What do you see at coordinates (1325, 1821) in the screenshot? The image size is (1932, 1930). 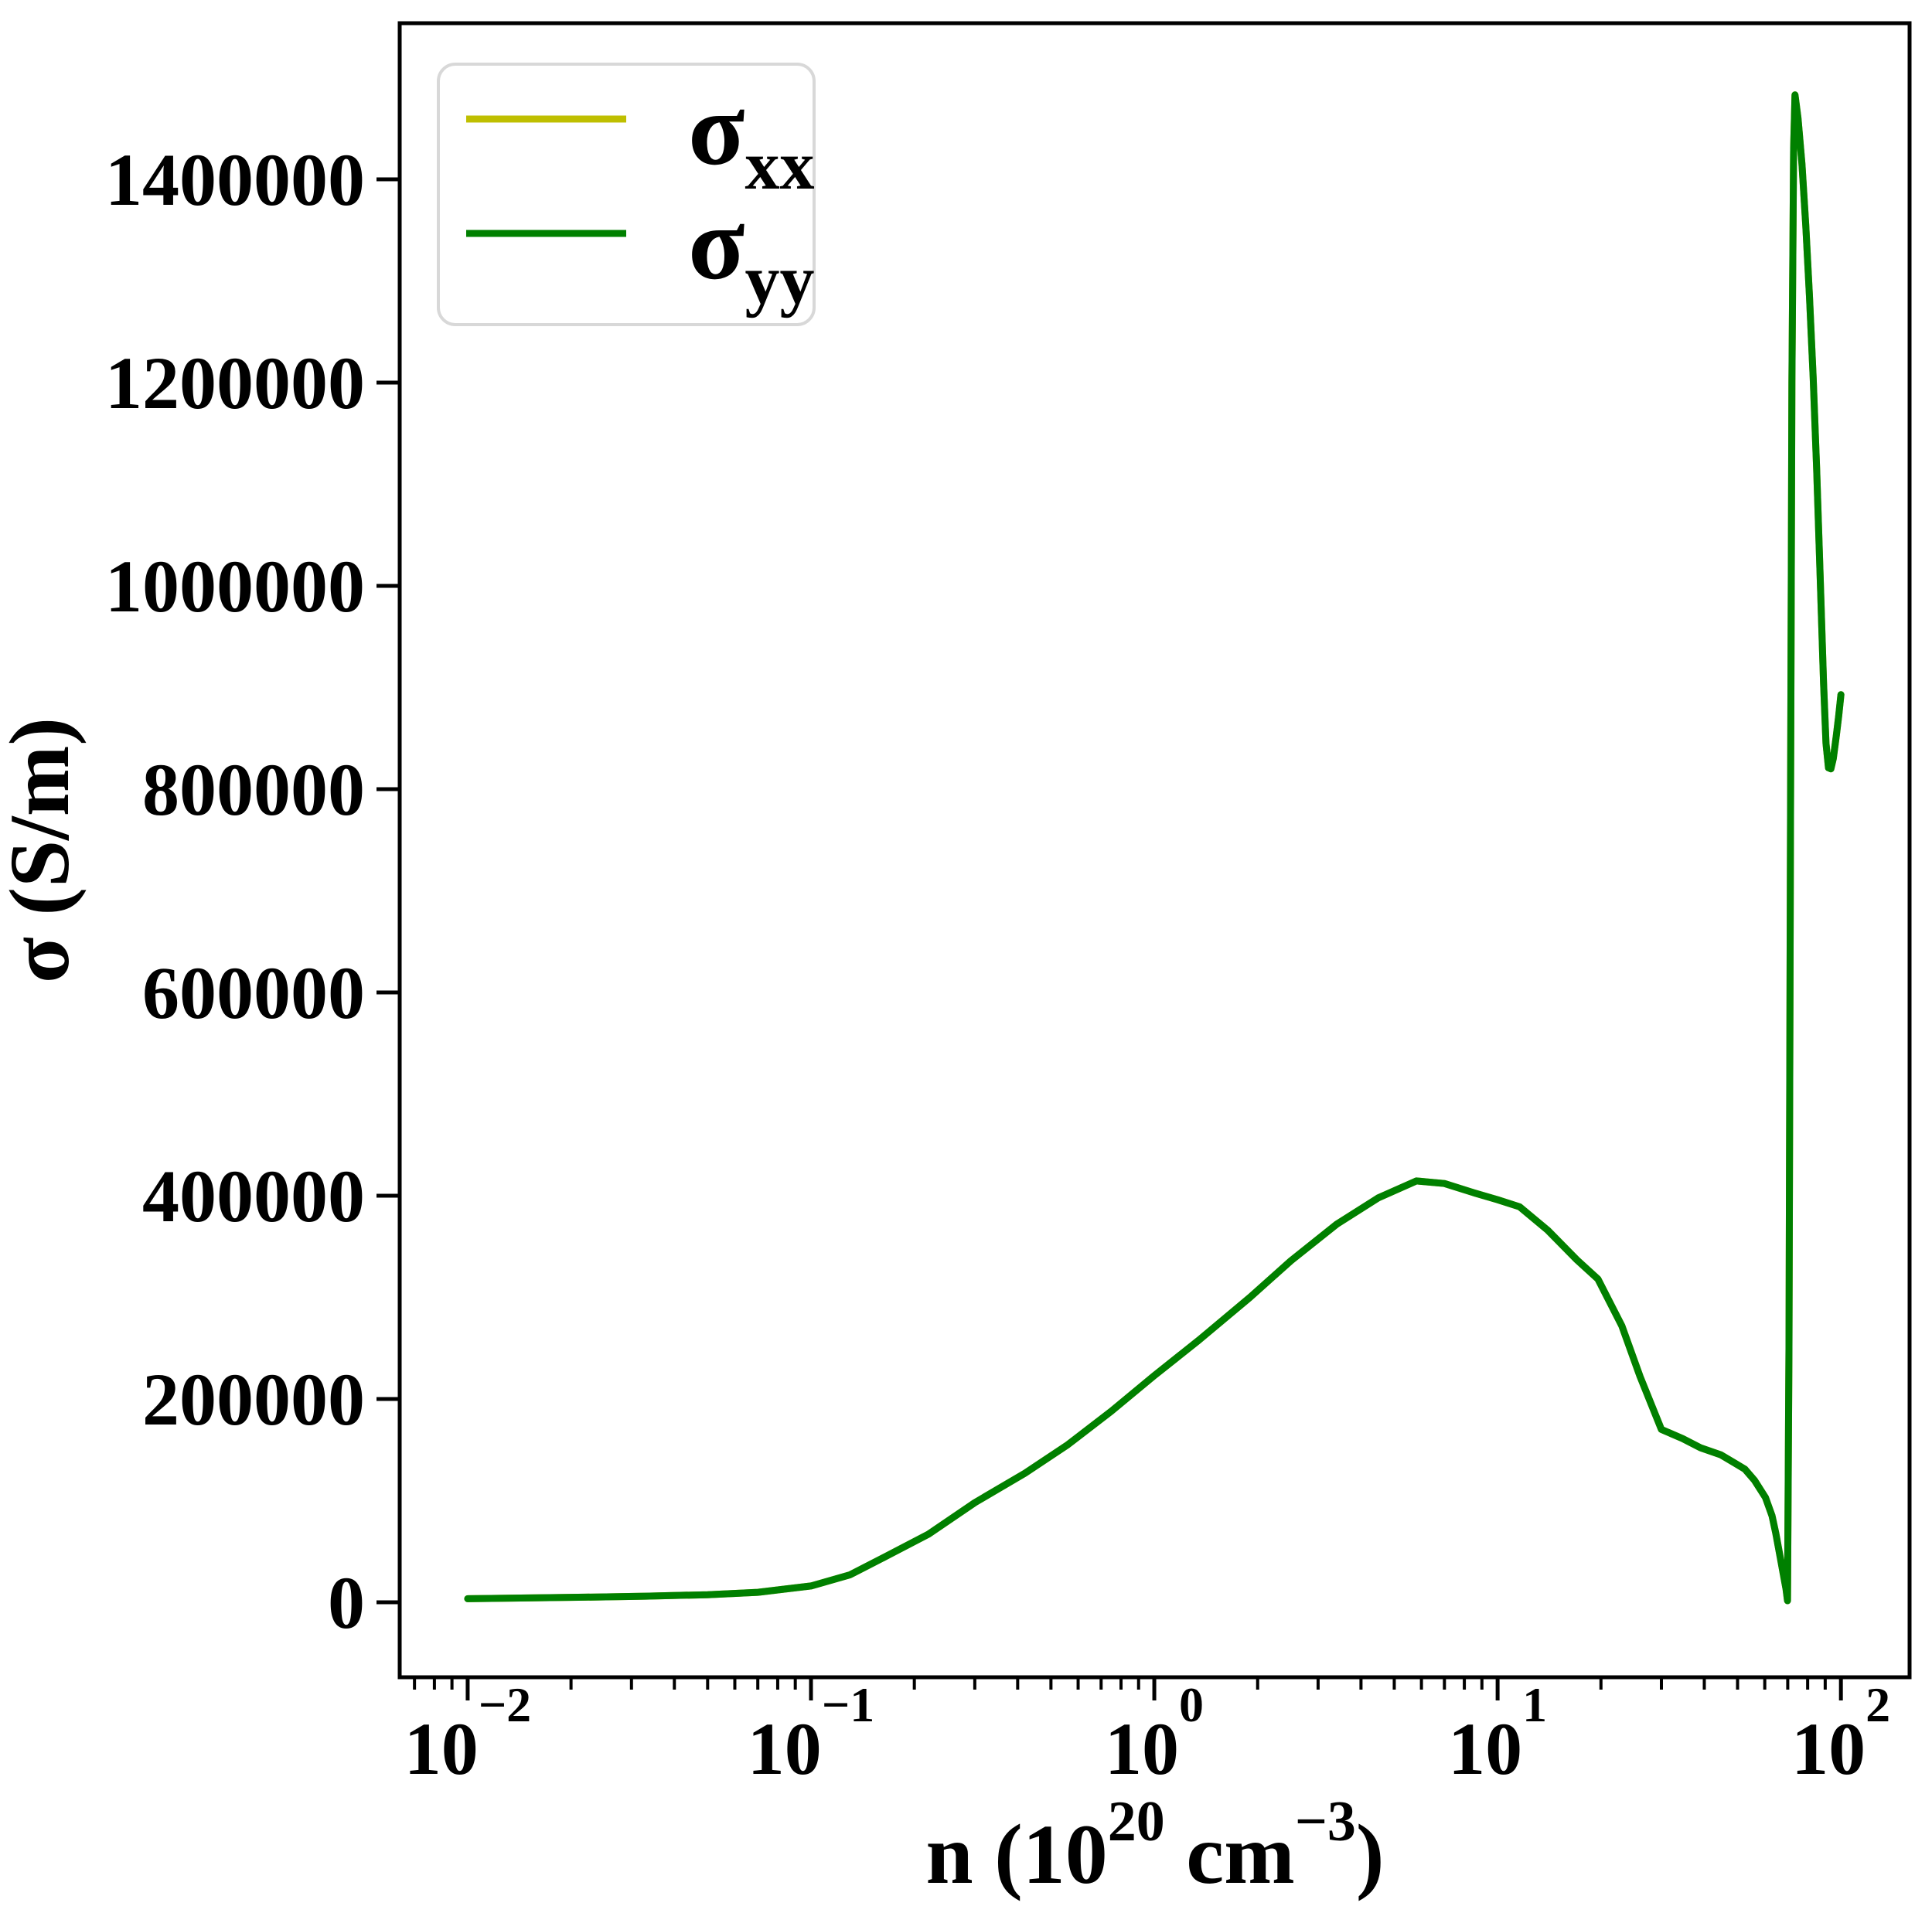 I see `x-axis-label-exponent: −3` at bounding box center [1325, 1821].